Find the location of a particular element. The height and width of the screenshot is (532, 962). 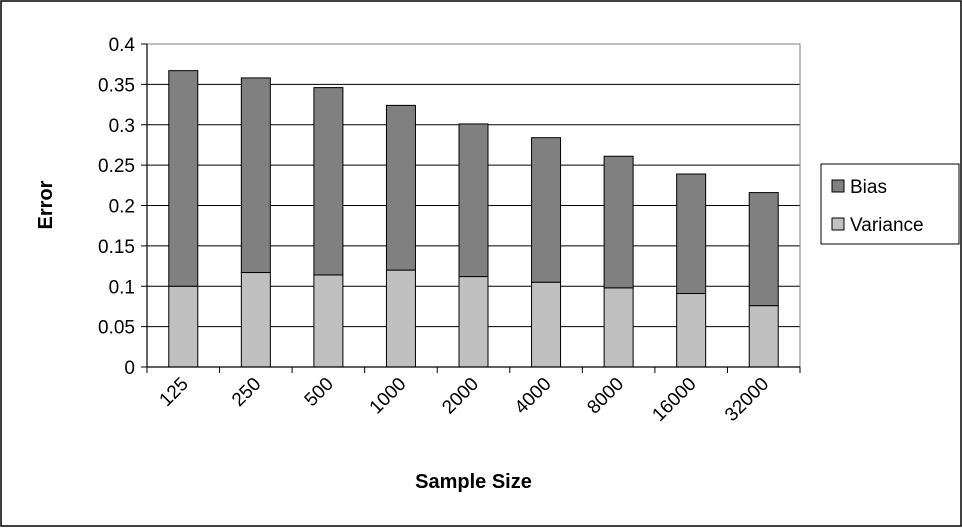

y-tick-label: 0.15 is located at coordinates (116, 247).